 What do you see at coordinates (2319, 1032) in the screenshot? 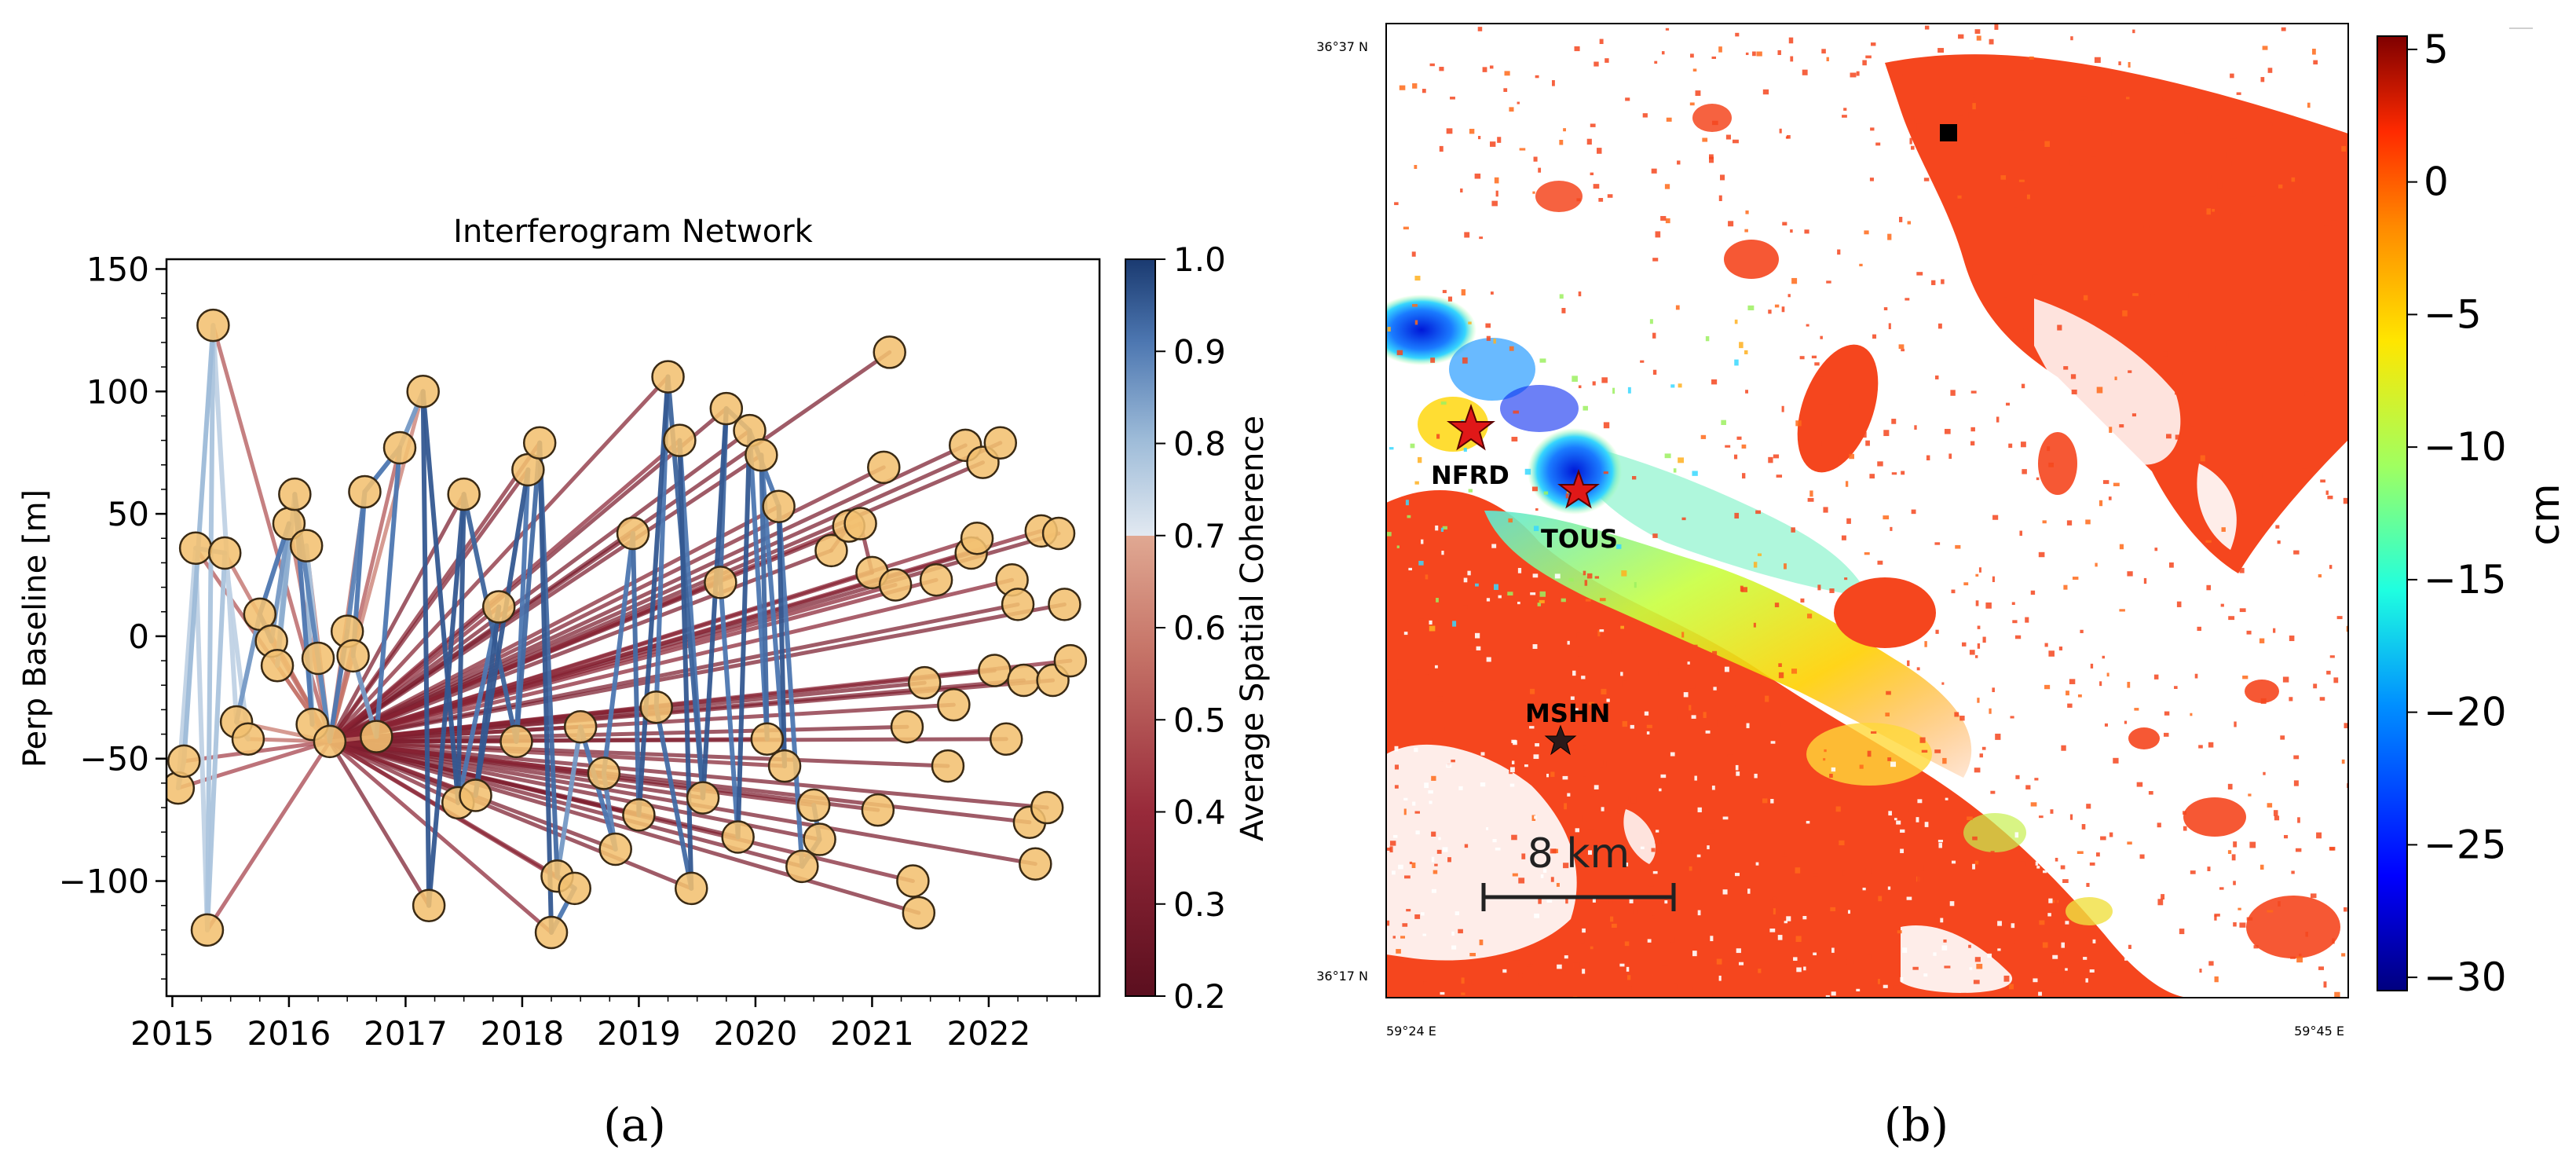
I see `lon-label-right: 59°45 E` at bounding box center [2319, 1032].